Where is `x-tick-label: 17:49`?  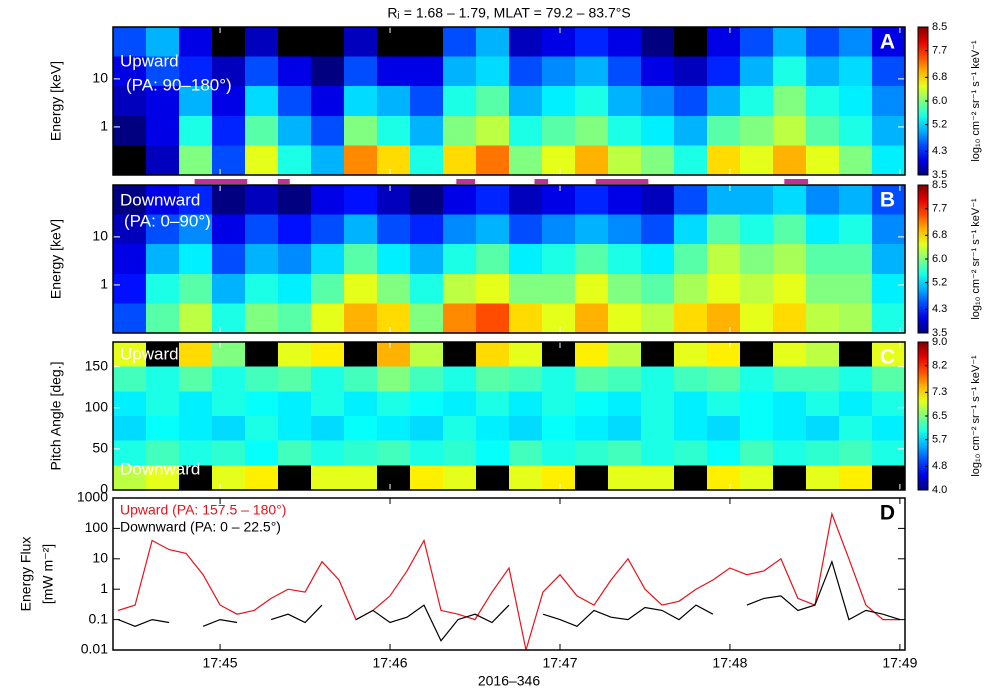 x-tick-label: 17:49 is located at coordinates (899, 663).